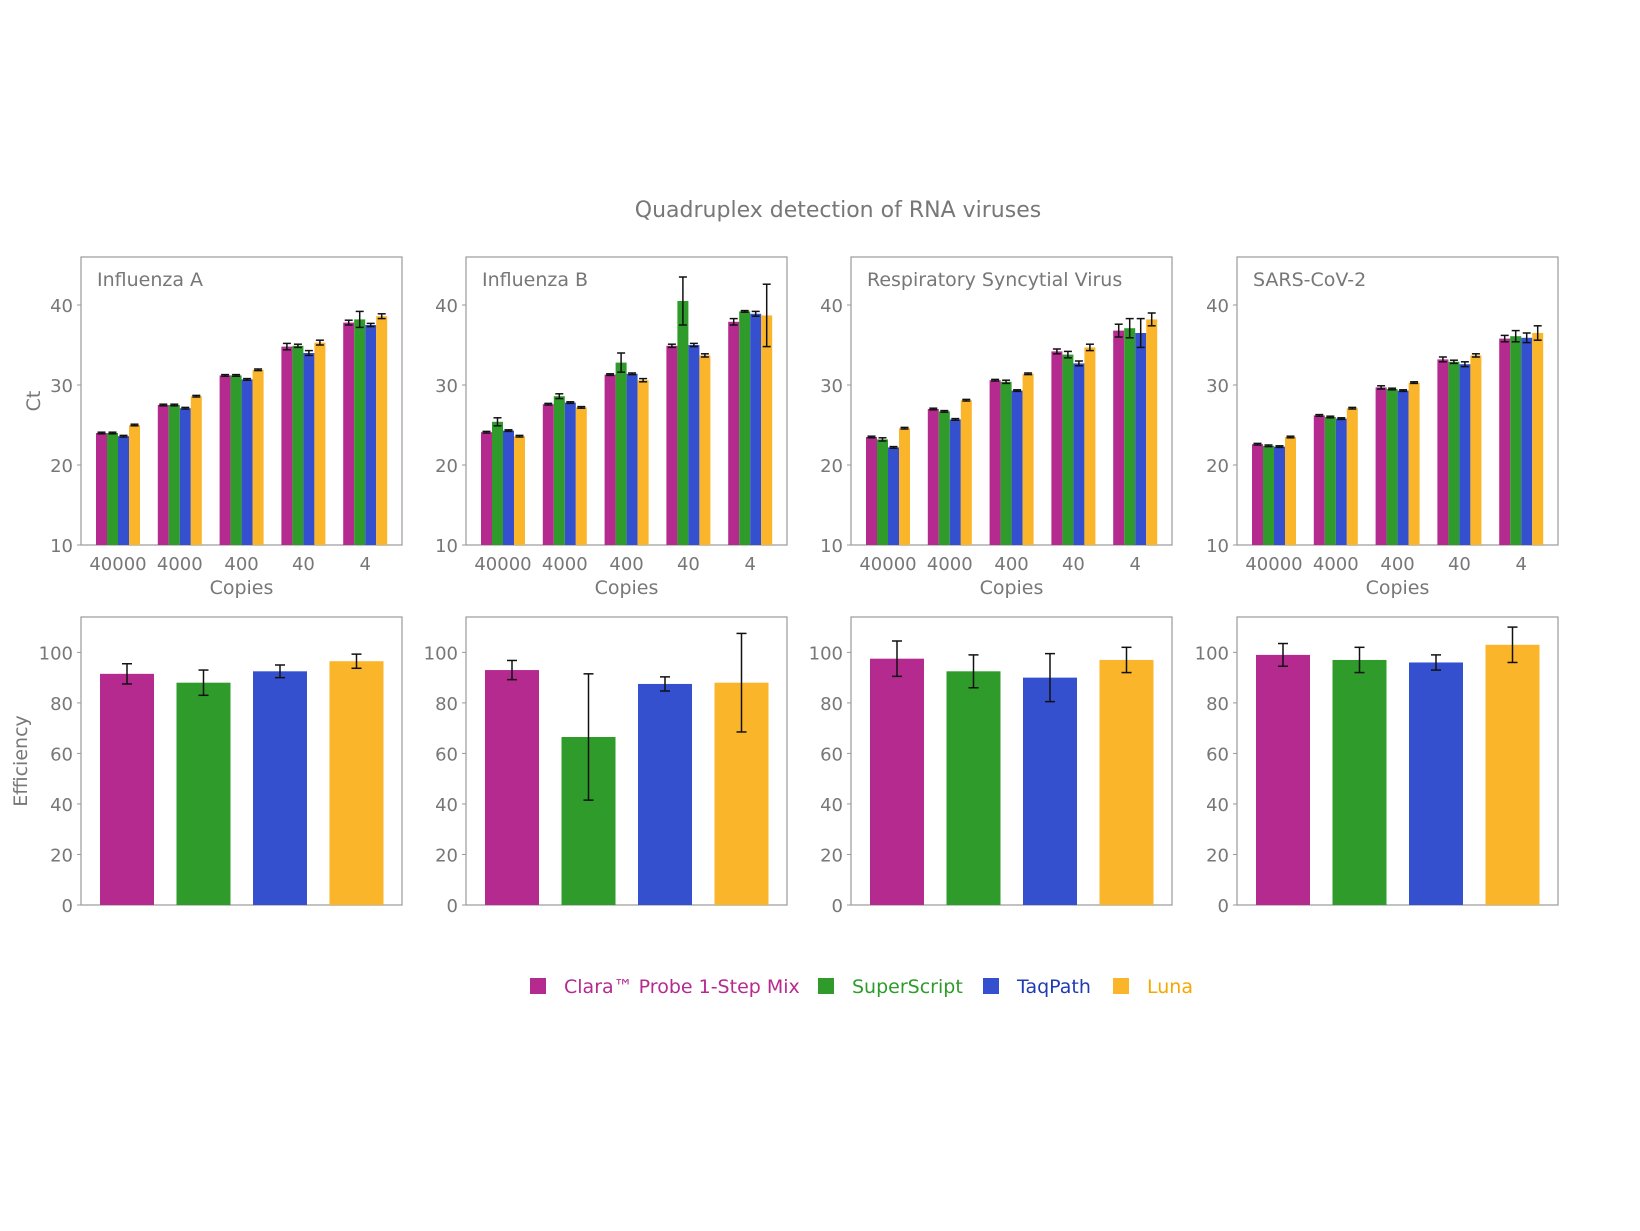 The width and height of the screenshot is (1640, 1231). Describe the element at coordinates (1170, 987) in the screenshot. I see `legend-label: Luna` at that location.